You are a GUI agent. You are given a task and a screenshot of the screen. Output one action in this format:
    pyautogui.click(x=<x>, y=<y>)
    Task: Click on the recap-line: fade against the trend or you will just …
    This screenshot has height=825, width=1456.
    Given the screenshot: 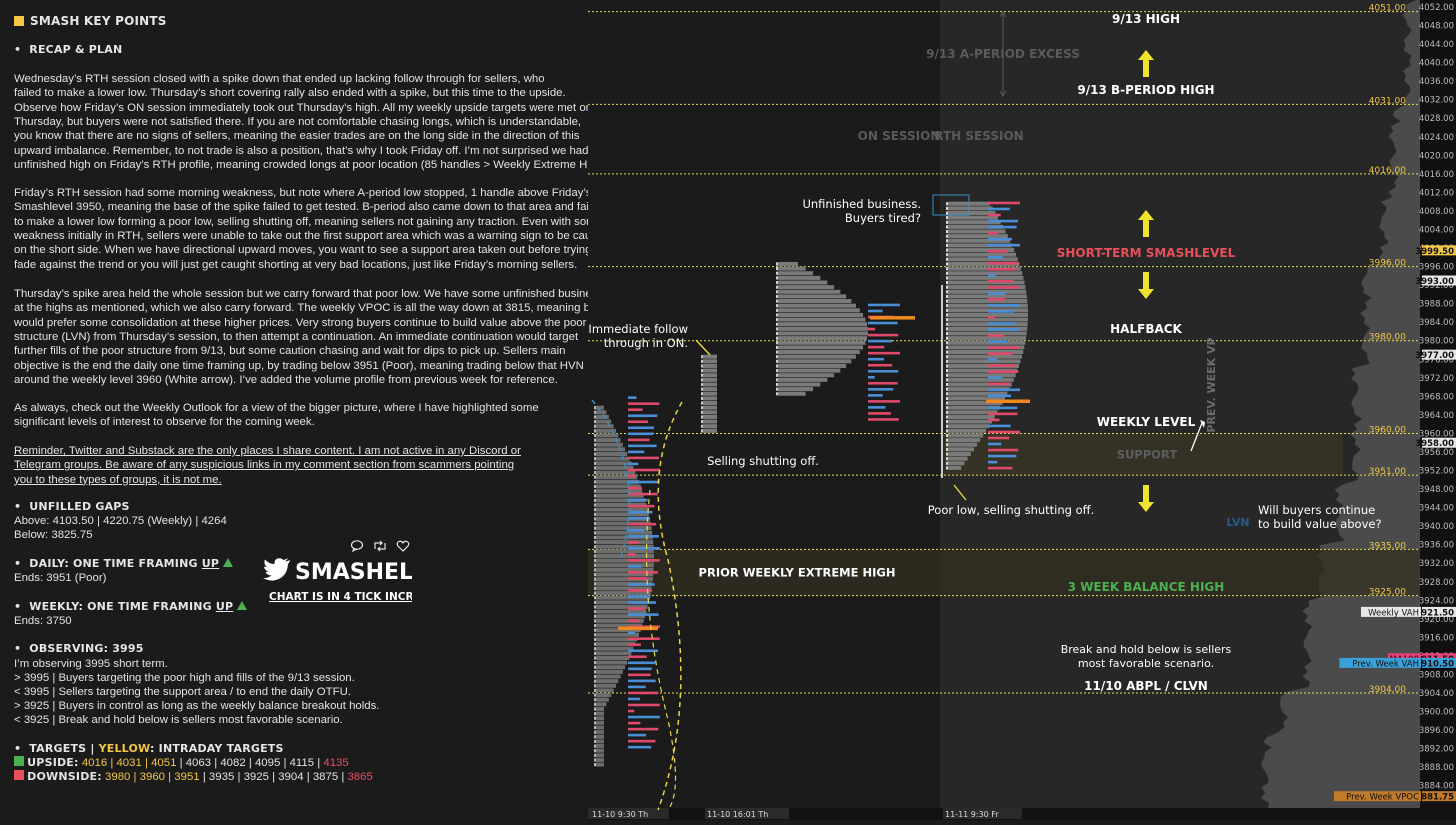 What is the action you would take?
    pyautogui.click(x=296, y=264)
    